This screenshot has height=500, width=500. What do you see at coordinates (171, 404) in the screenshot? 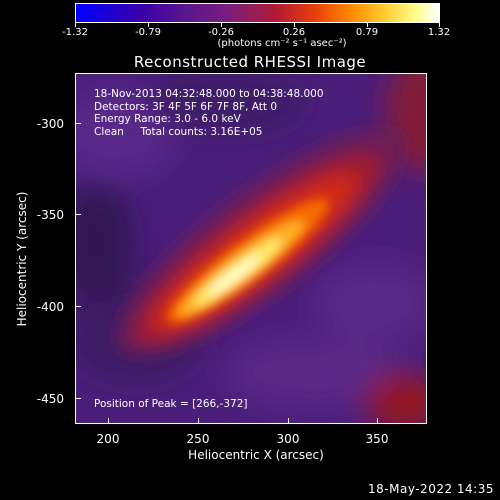
I see `peak-position: Position of Peak = [266,-372]` at bounding box center [171, 404].